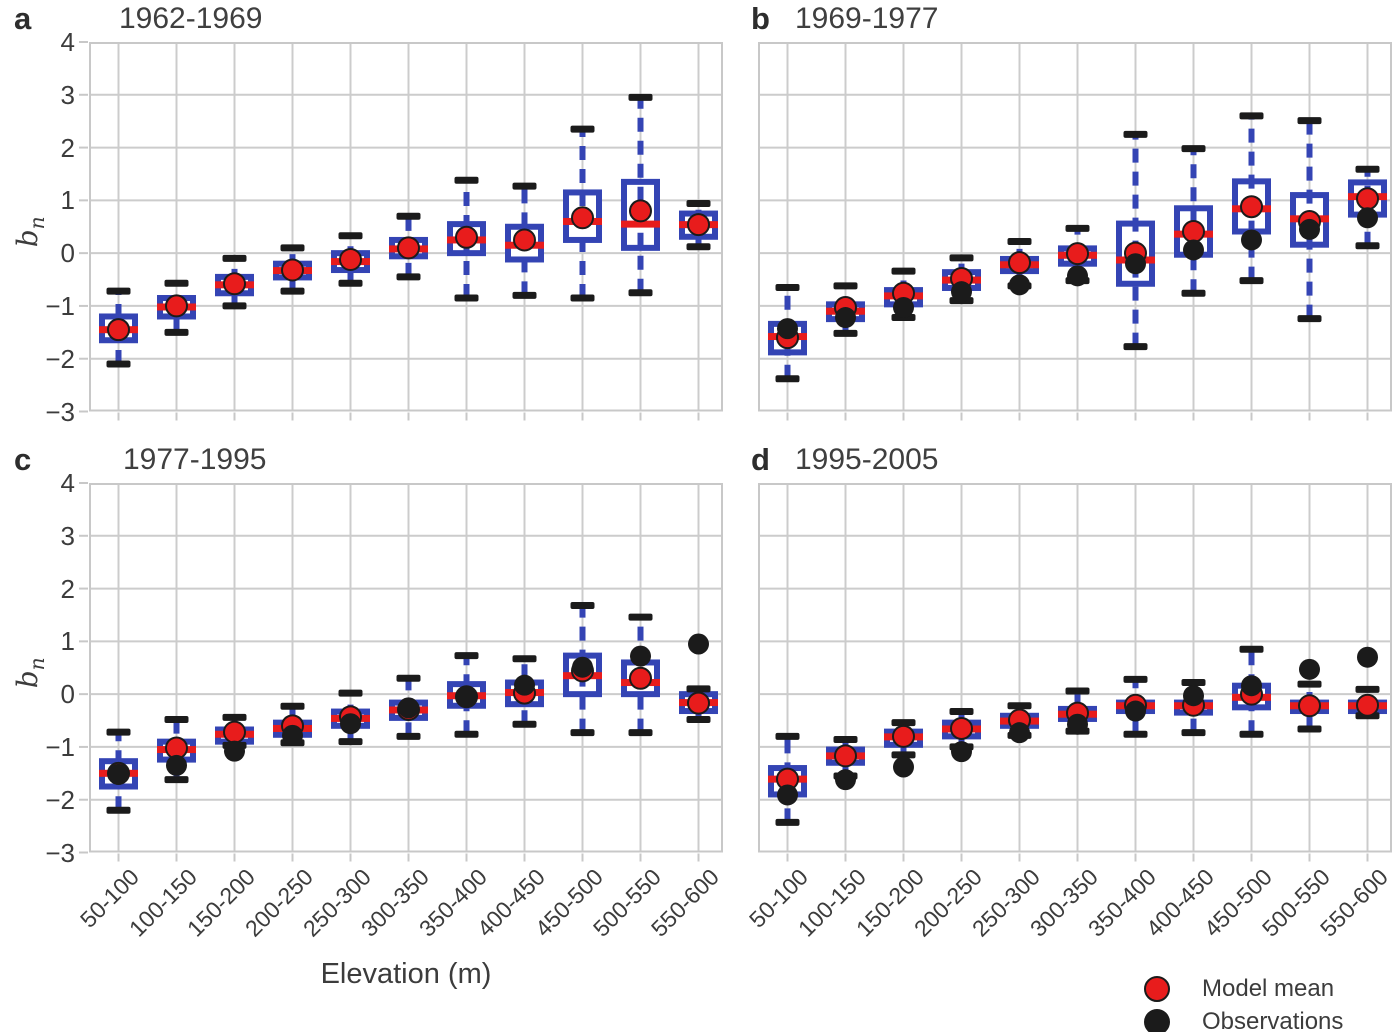  What do you see at coordinates (60, 358) in the screenshot?
I see `y-tick-label: −2` at bounding box center [60, 358].